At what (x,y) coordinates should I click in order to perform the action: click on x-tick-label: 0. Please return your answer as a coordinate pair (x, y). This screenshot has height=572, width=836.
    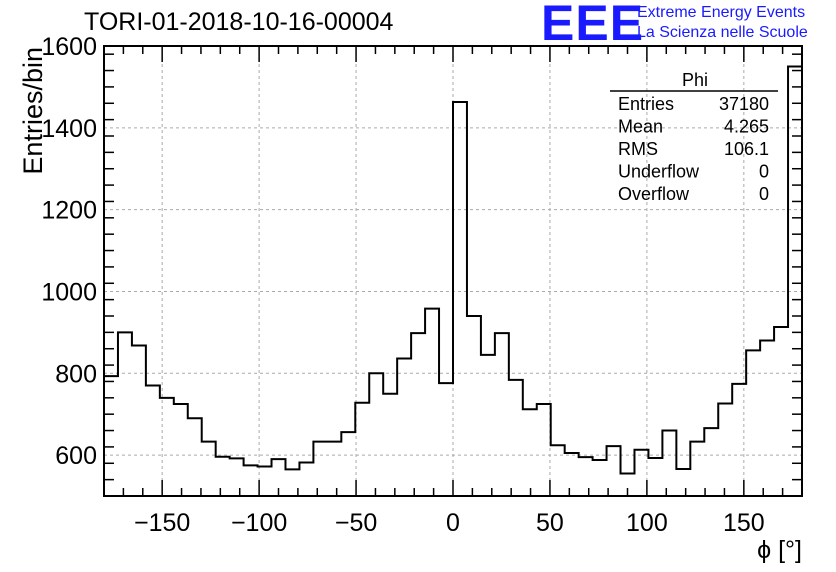
    Looking at the image, I should click on (453, 523).